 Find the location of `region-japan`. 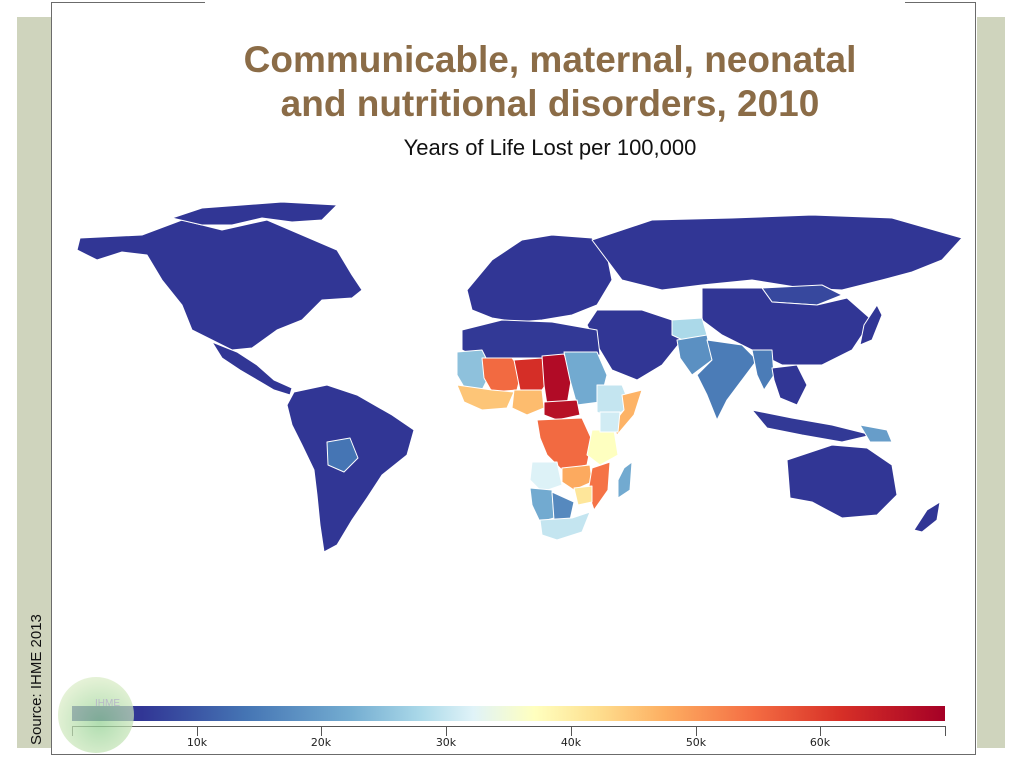

region-japan is located at coordinates (871, 325).